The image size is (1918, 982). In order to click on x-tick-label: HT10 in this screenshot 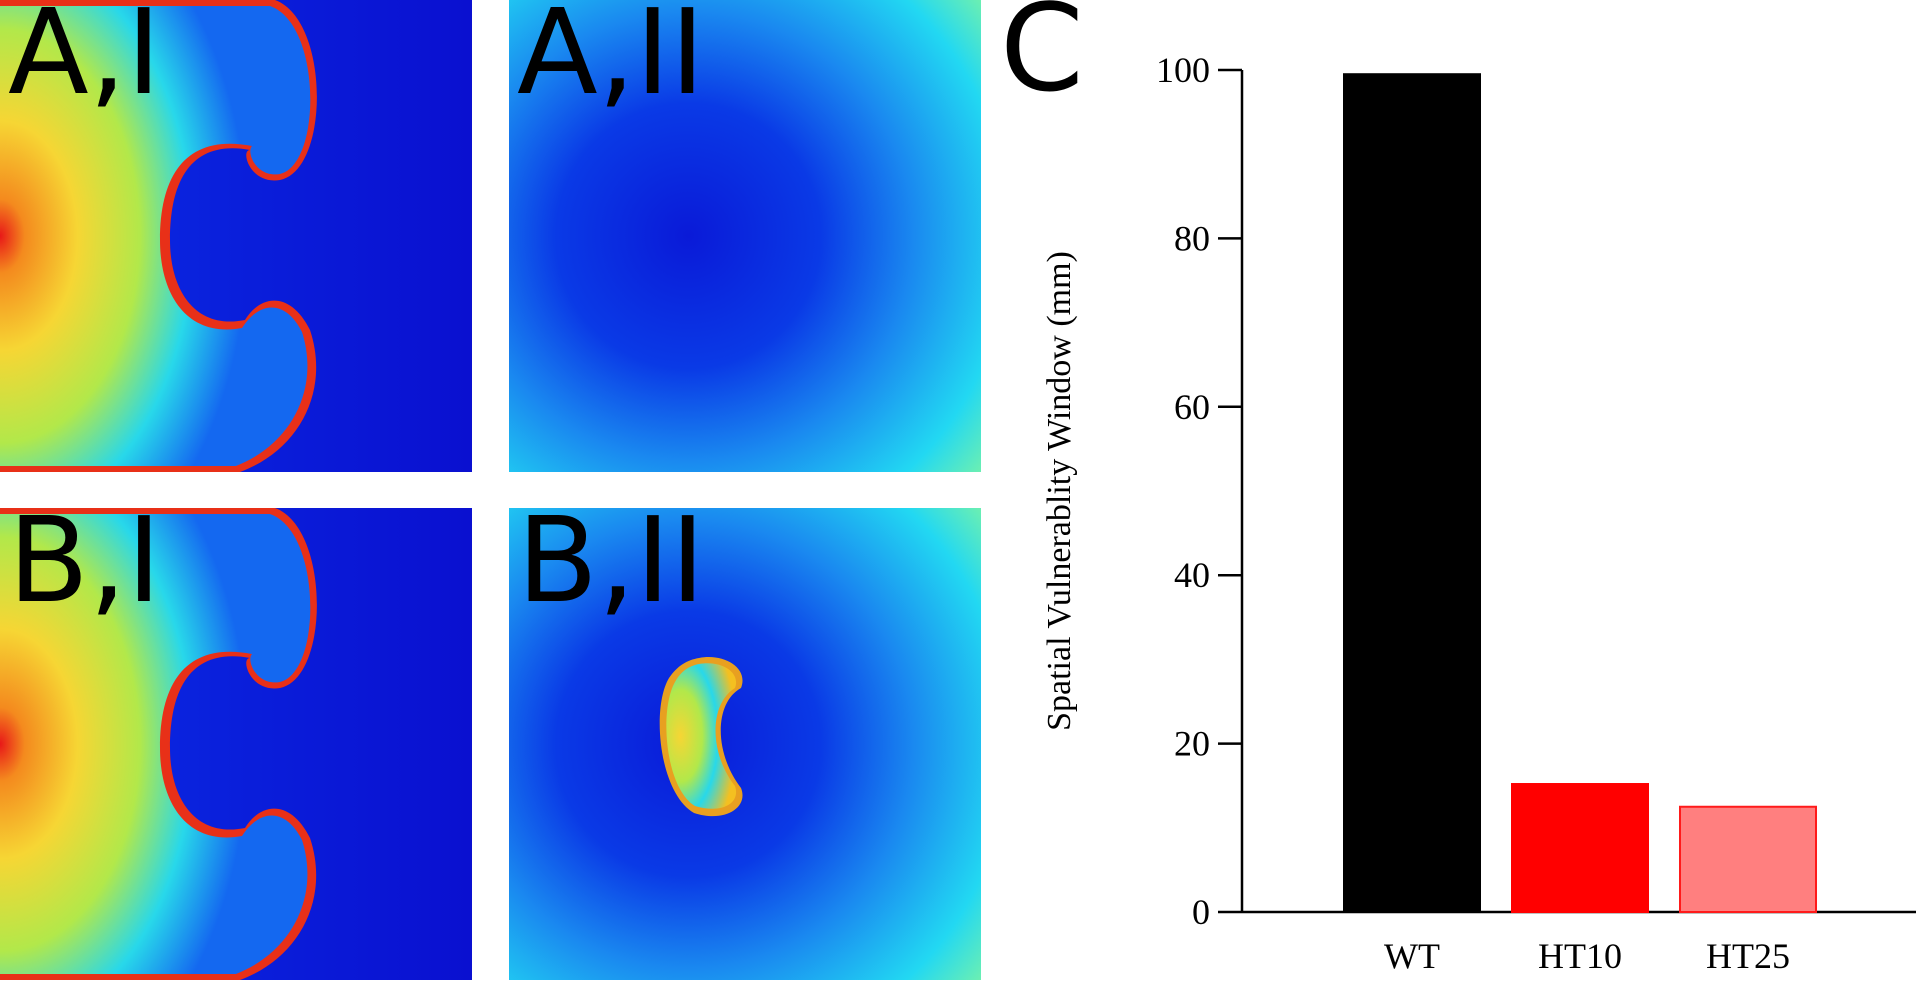, I will do `click(1580, 956)`.